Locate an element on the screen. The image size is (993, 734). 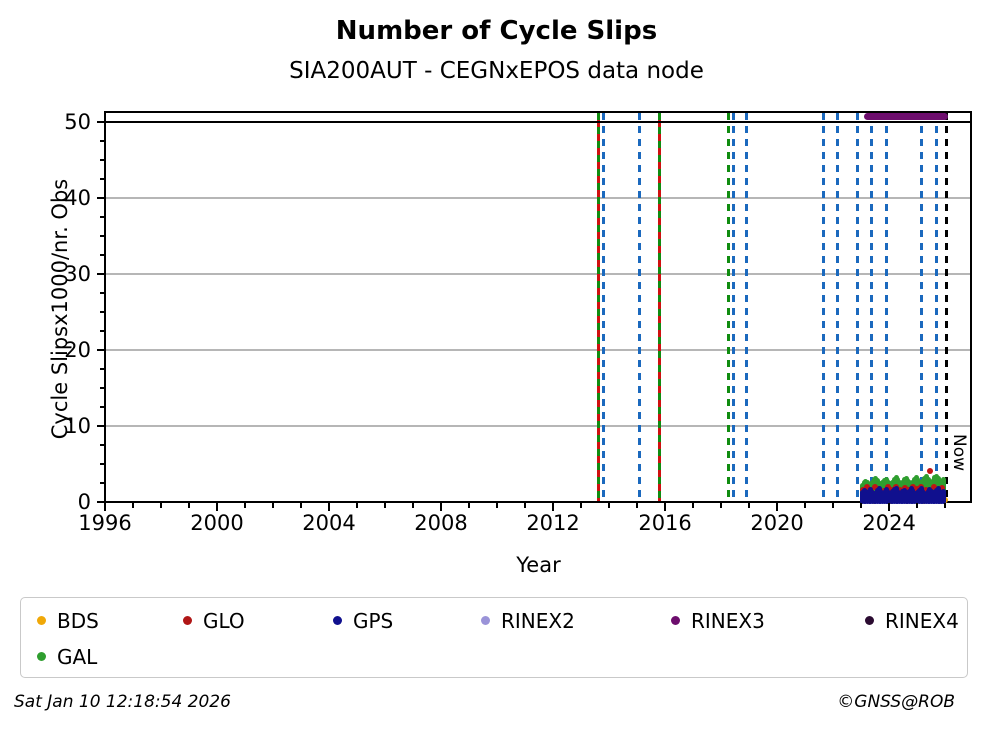
legend-item-rinex2: RINEX2 is located at coordinates (576, 620).